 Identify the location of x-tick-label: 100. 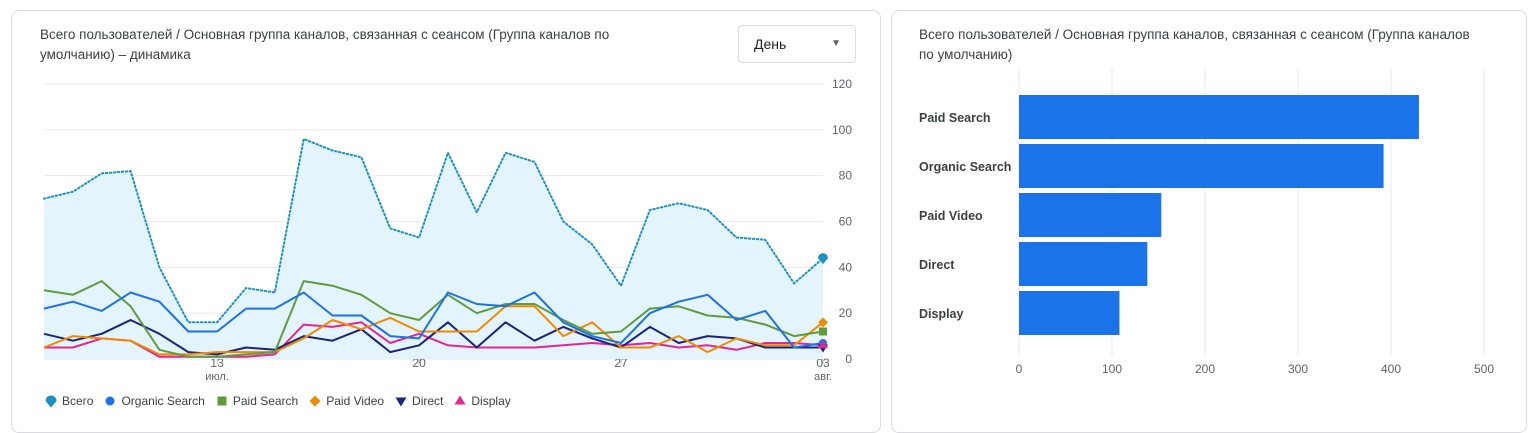
(1112, 369).